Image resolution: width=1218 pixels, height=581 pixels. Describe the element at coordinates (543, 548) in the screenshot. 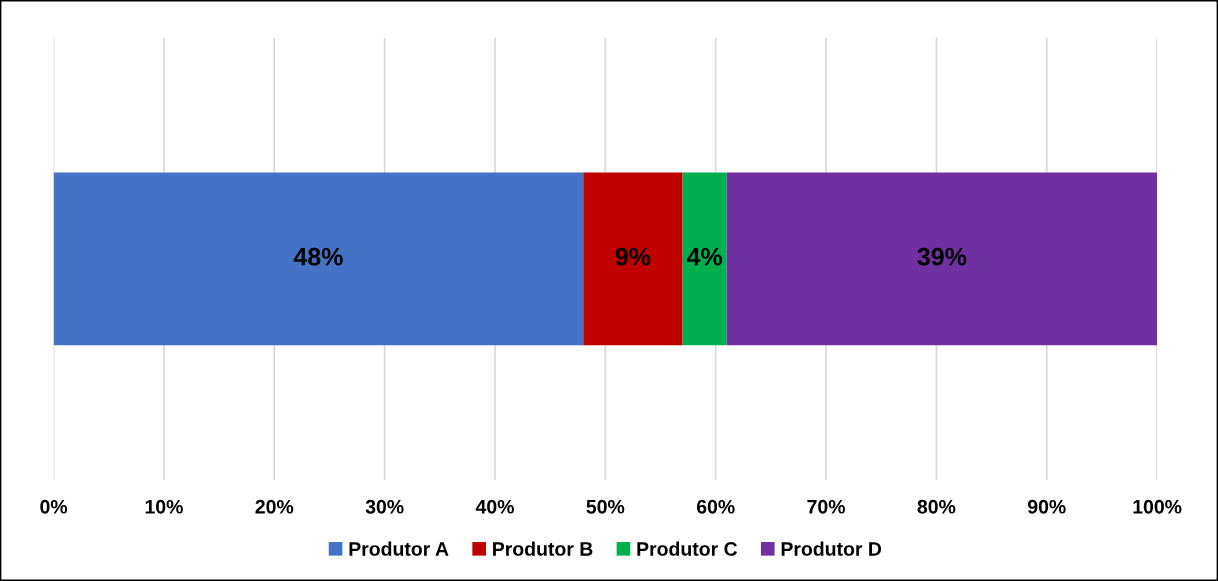

I see `legend-label: Produtor B` at that location.